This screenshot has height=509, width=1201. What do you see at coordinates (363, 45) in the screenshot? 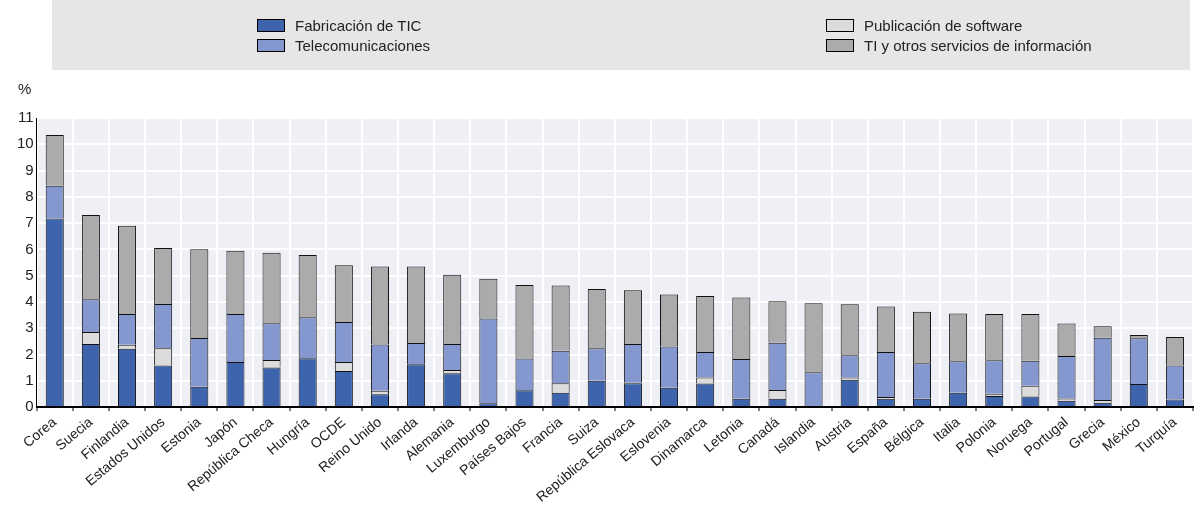
I see `legend-label: Telecomunicaciones` at bounding box center [363, 45].